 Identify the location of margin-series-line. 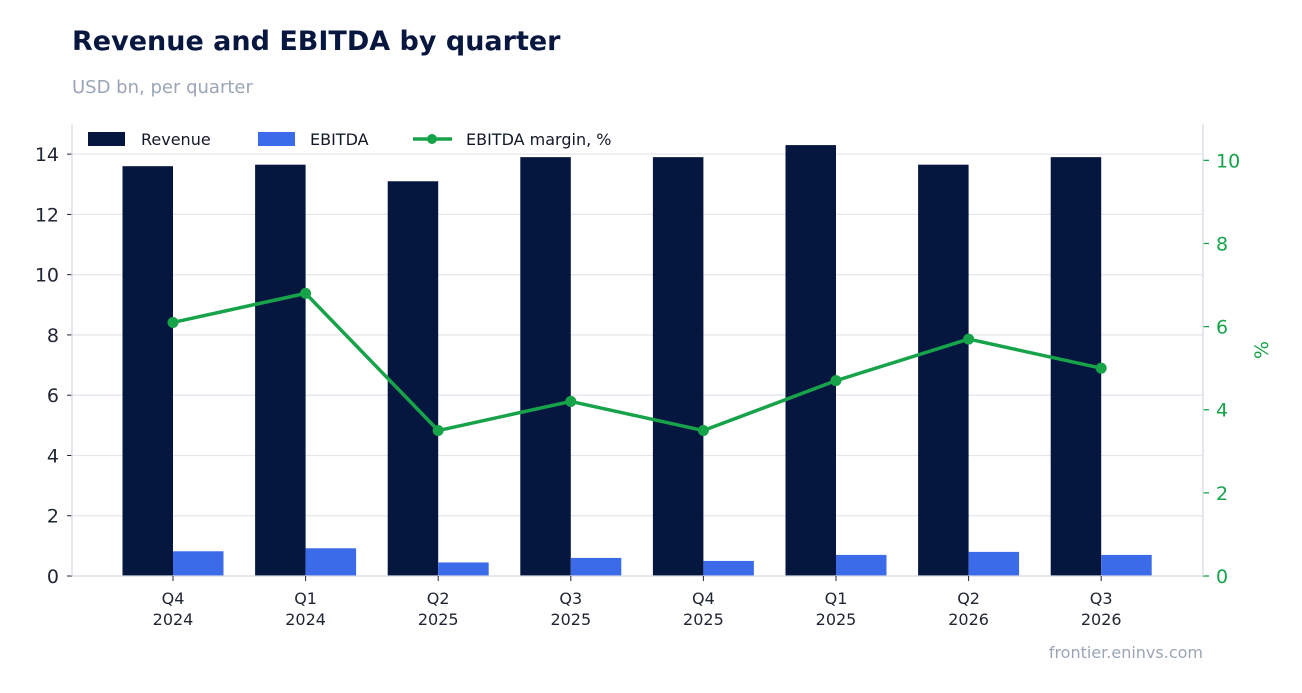
(637, 362).